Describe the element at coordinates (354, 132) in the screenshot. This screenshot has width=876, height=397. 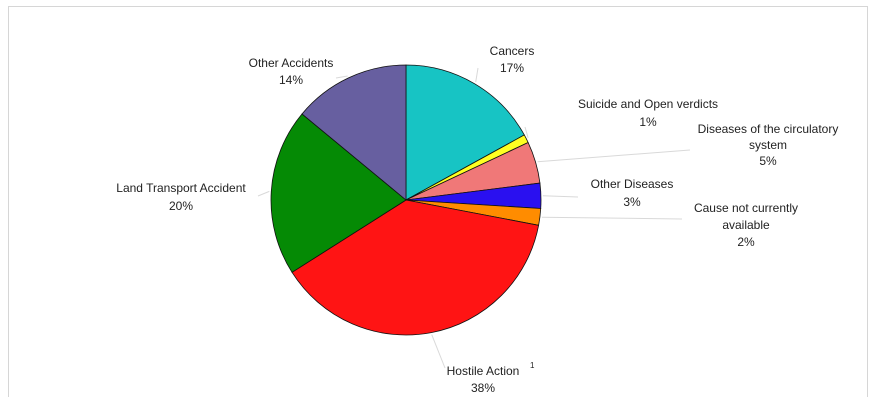
I see `pie-slice-other-accidents` at that location.